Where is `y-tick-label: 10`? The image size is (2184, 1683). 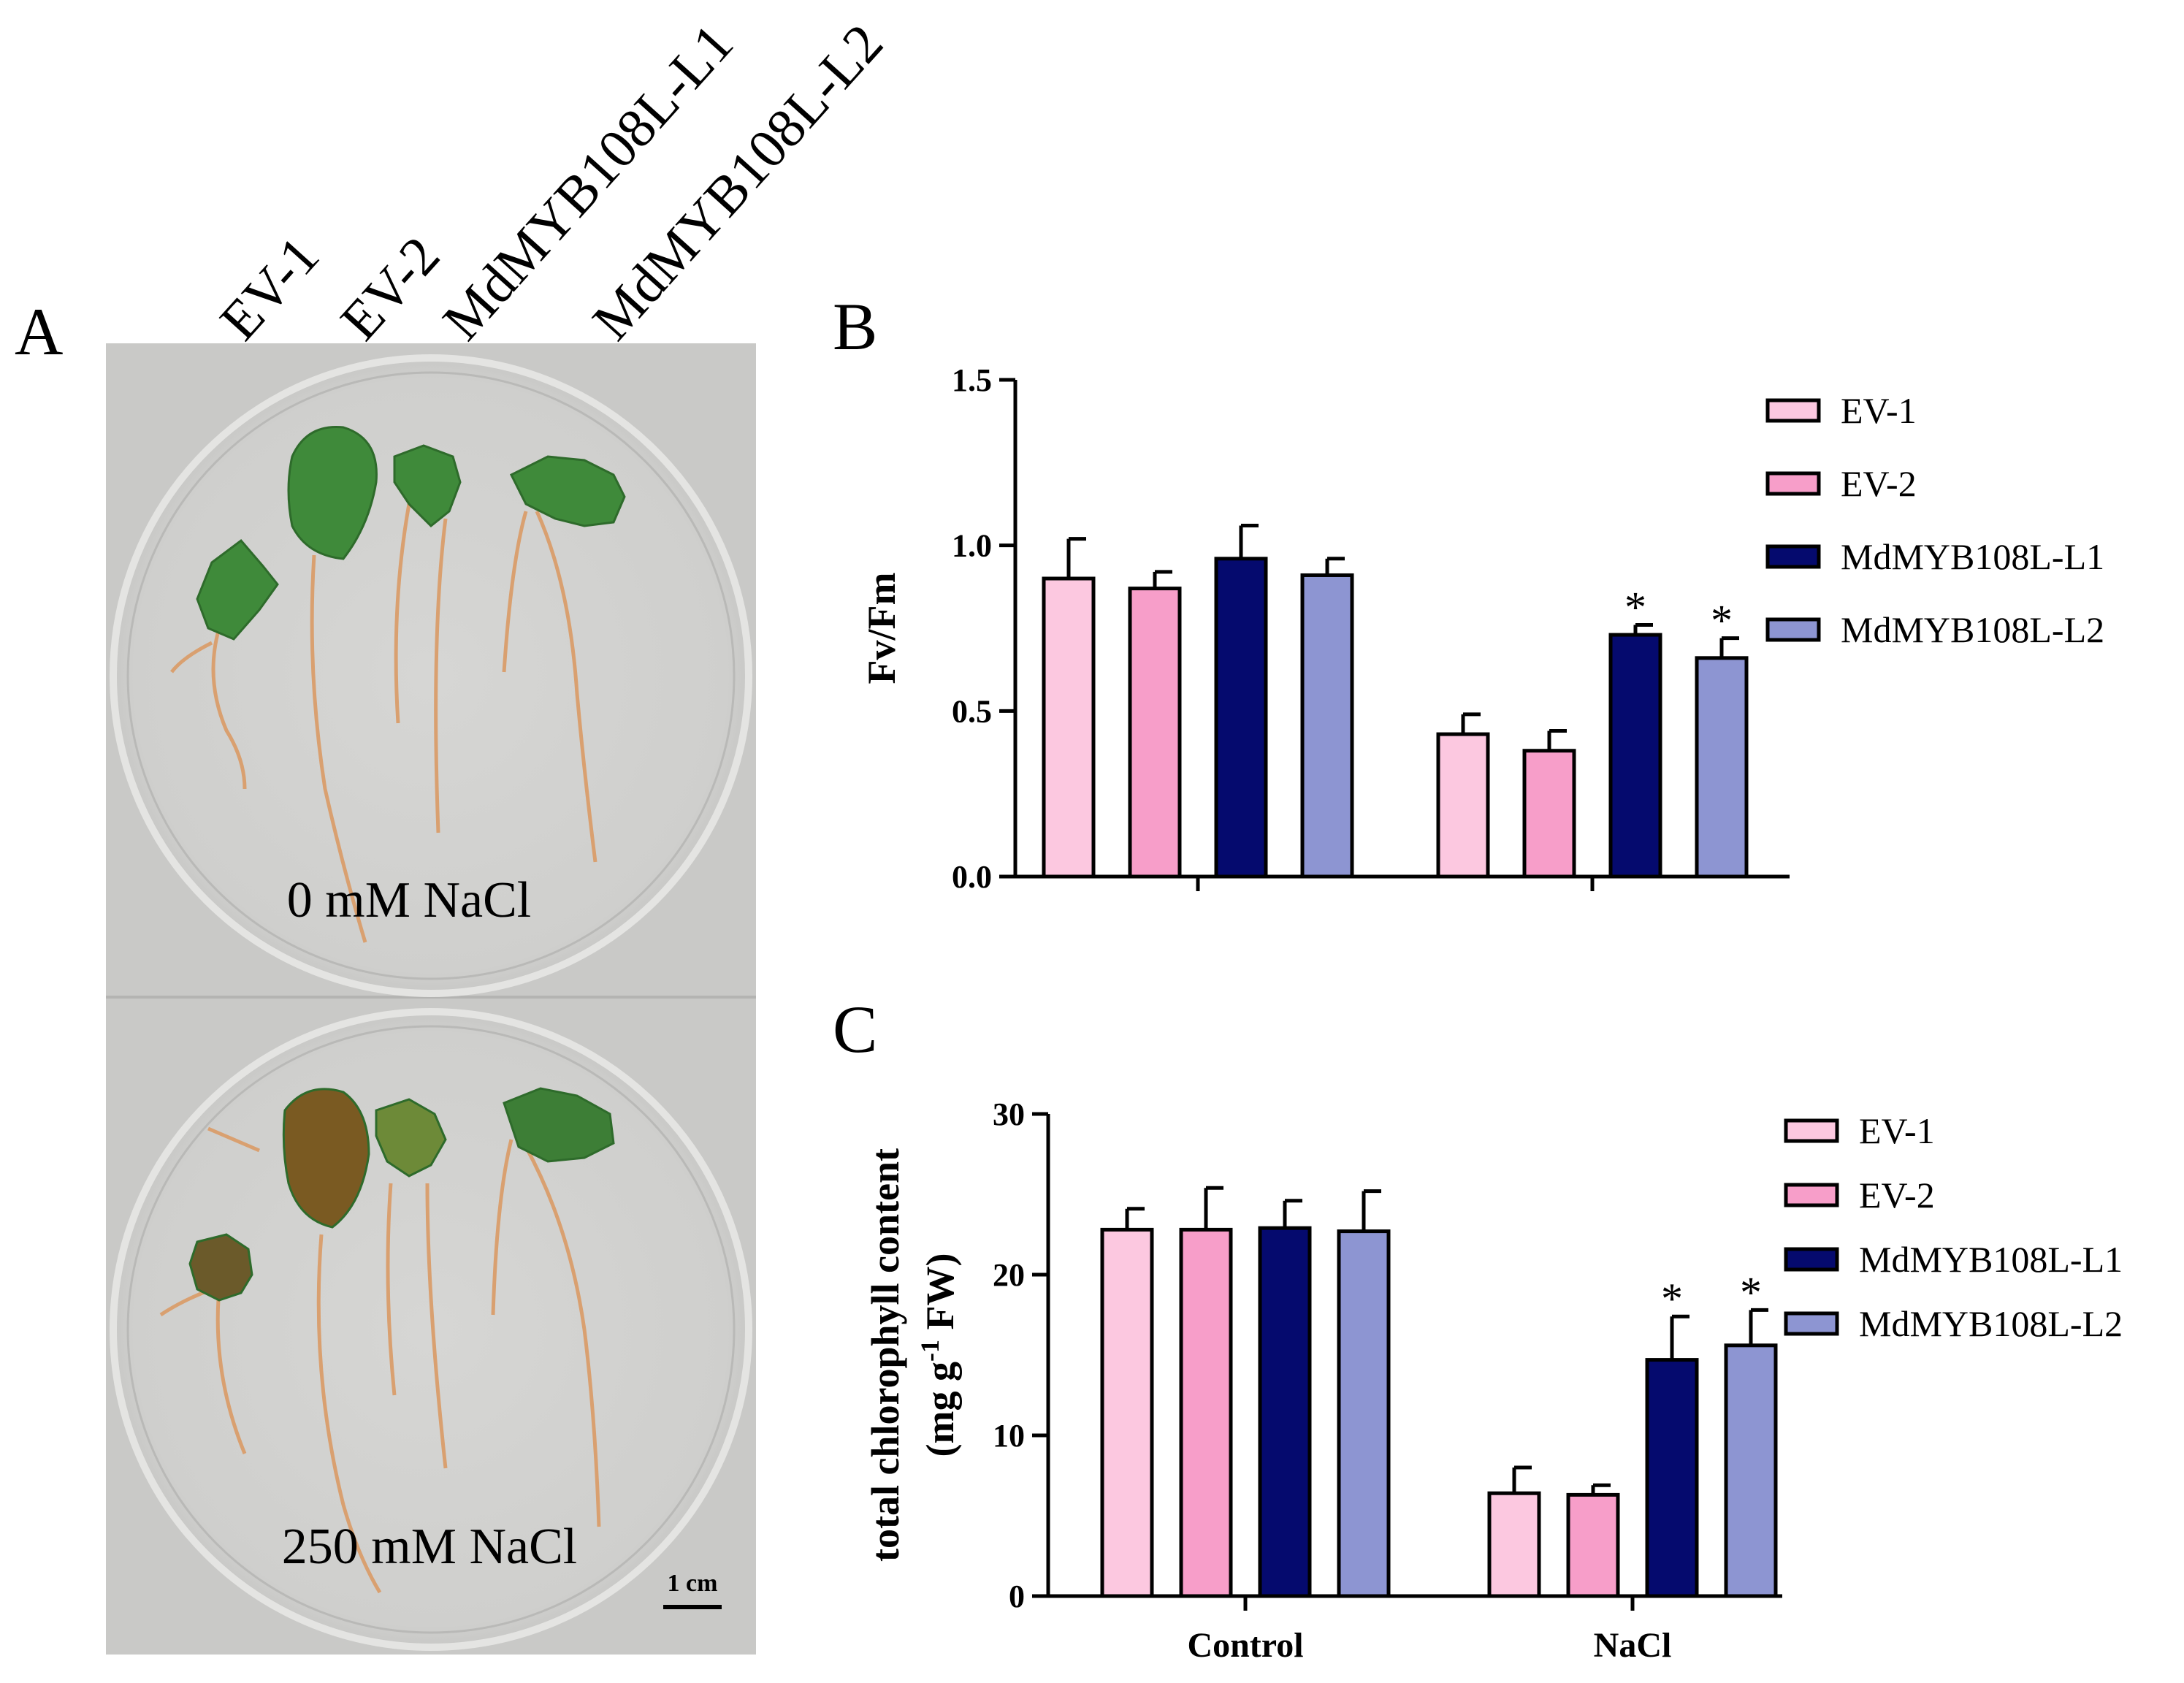
y-tick-label: 10 is located at coordinates (1009, 1436).